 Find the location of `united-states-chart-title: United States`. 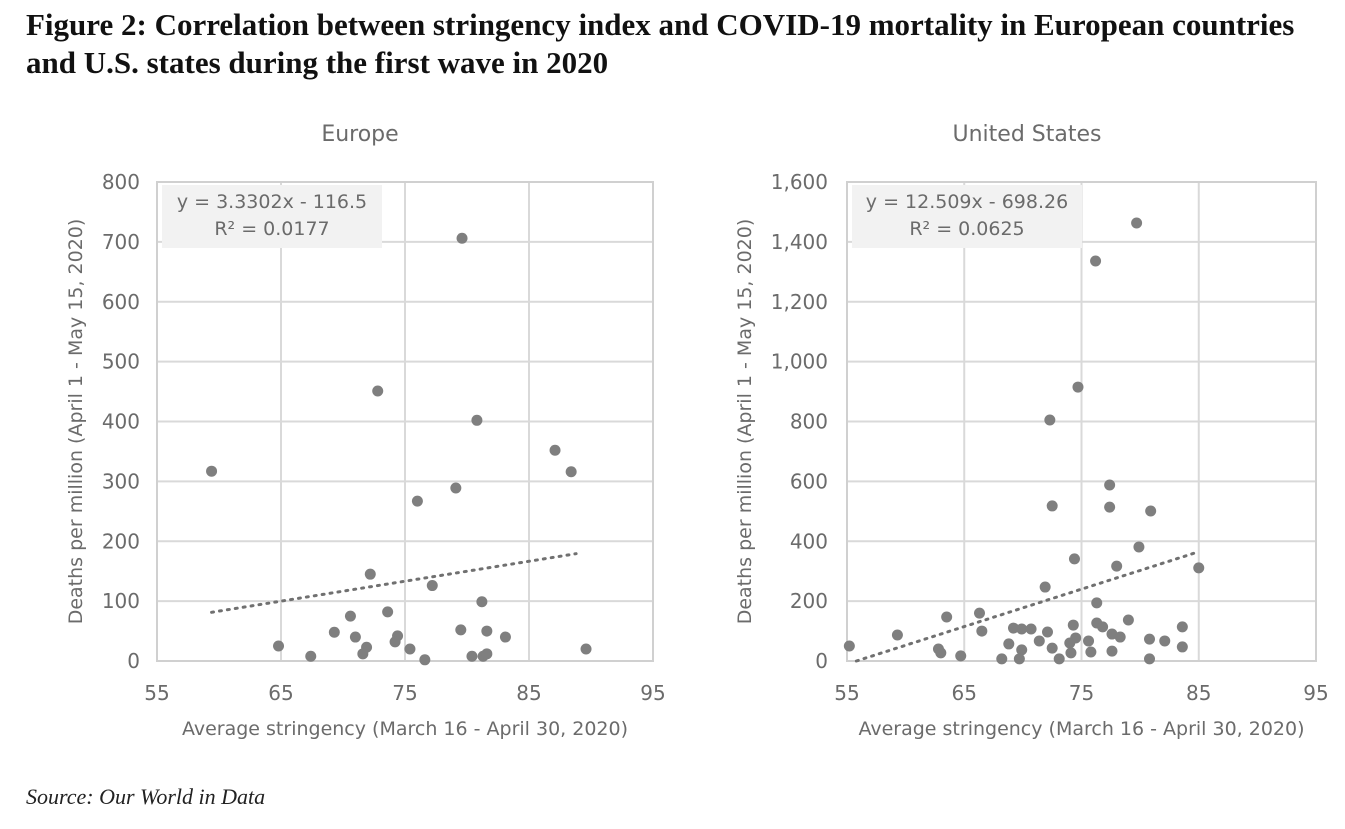

united-states-chart-title: United States is located at coordinates (1027, 134).